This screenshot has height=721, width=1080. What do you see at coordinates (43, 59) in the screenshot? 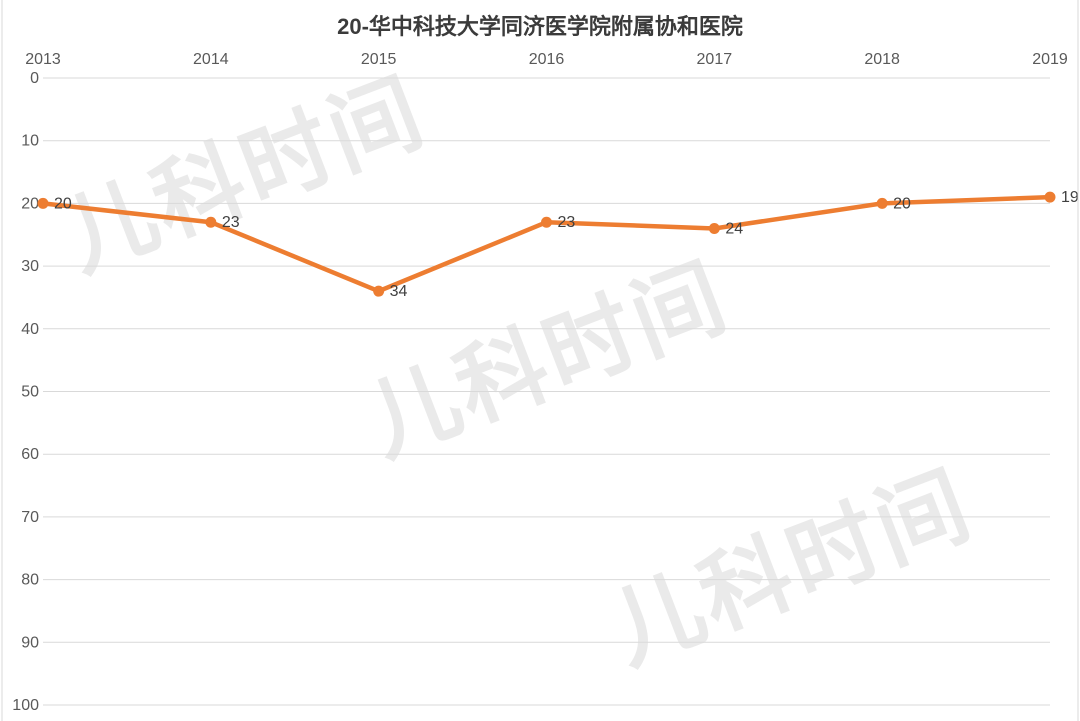
I see `x-tick-label: 2013` at bounding box center [43, 59].